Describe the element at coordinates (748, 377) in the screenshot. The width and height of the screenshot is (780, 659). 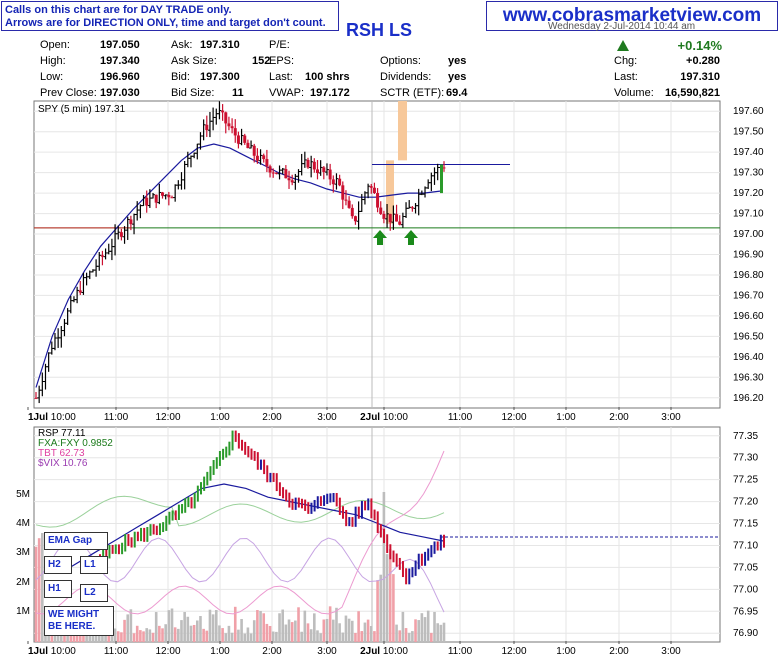
I see `spy-y-tick: 196.30` at that location.